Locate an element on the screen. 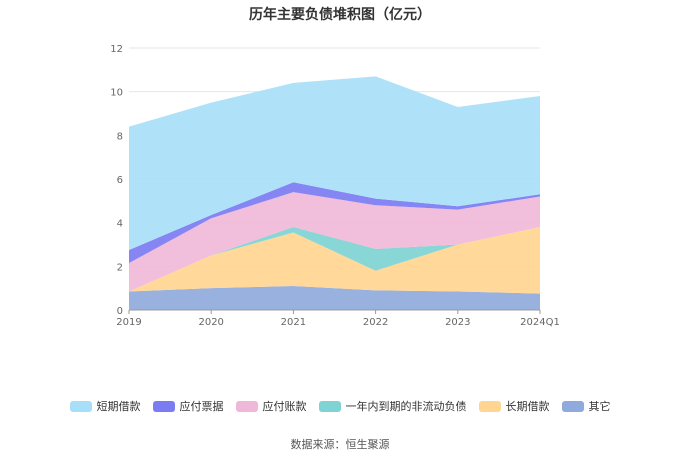 The image size is (680, 460). legend-item: 应付票据 is located at coordinates (188, 406).